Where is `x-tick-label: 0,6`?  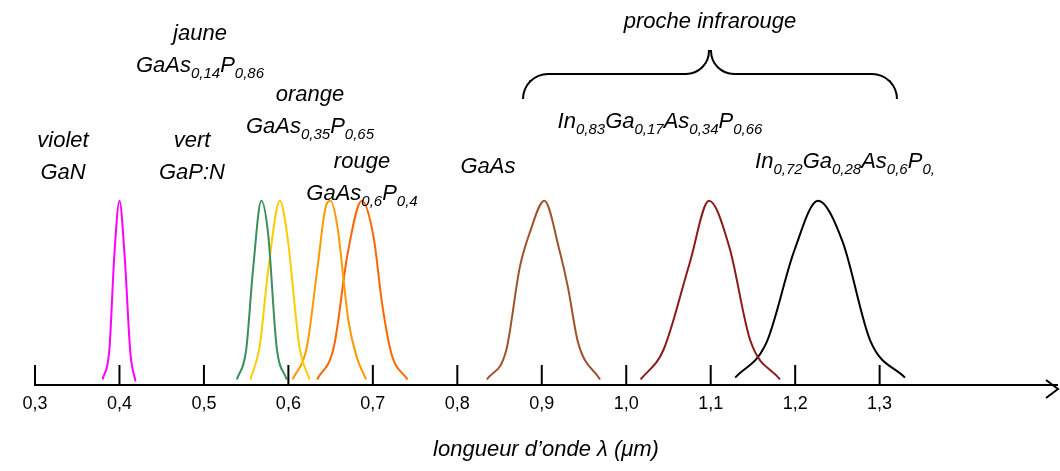
x-tick-label: 0,6 is located at coordinates (288, 402).